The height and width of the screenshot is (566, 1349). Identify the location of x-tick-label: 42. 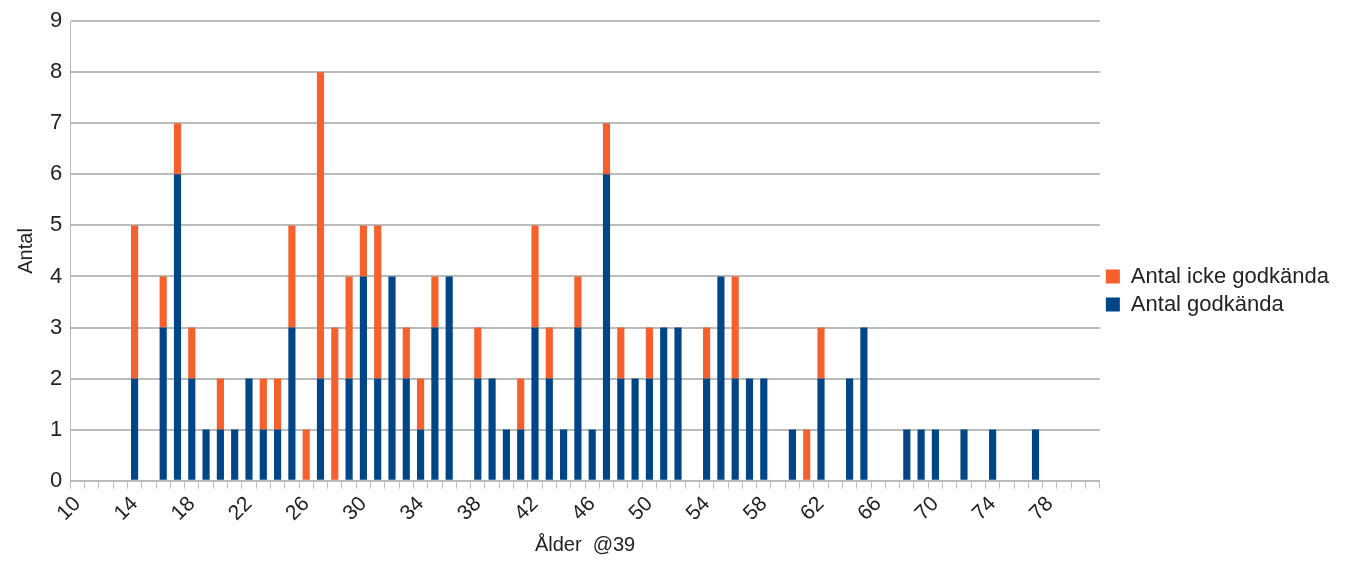
(525, 508).